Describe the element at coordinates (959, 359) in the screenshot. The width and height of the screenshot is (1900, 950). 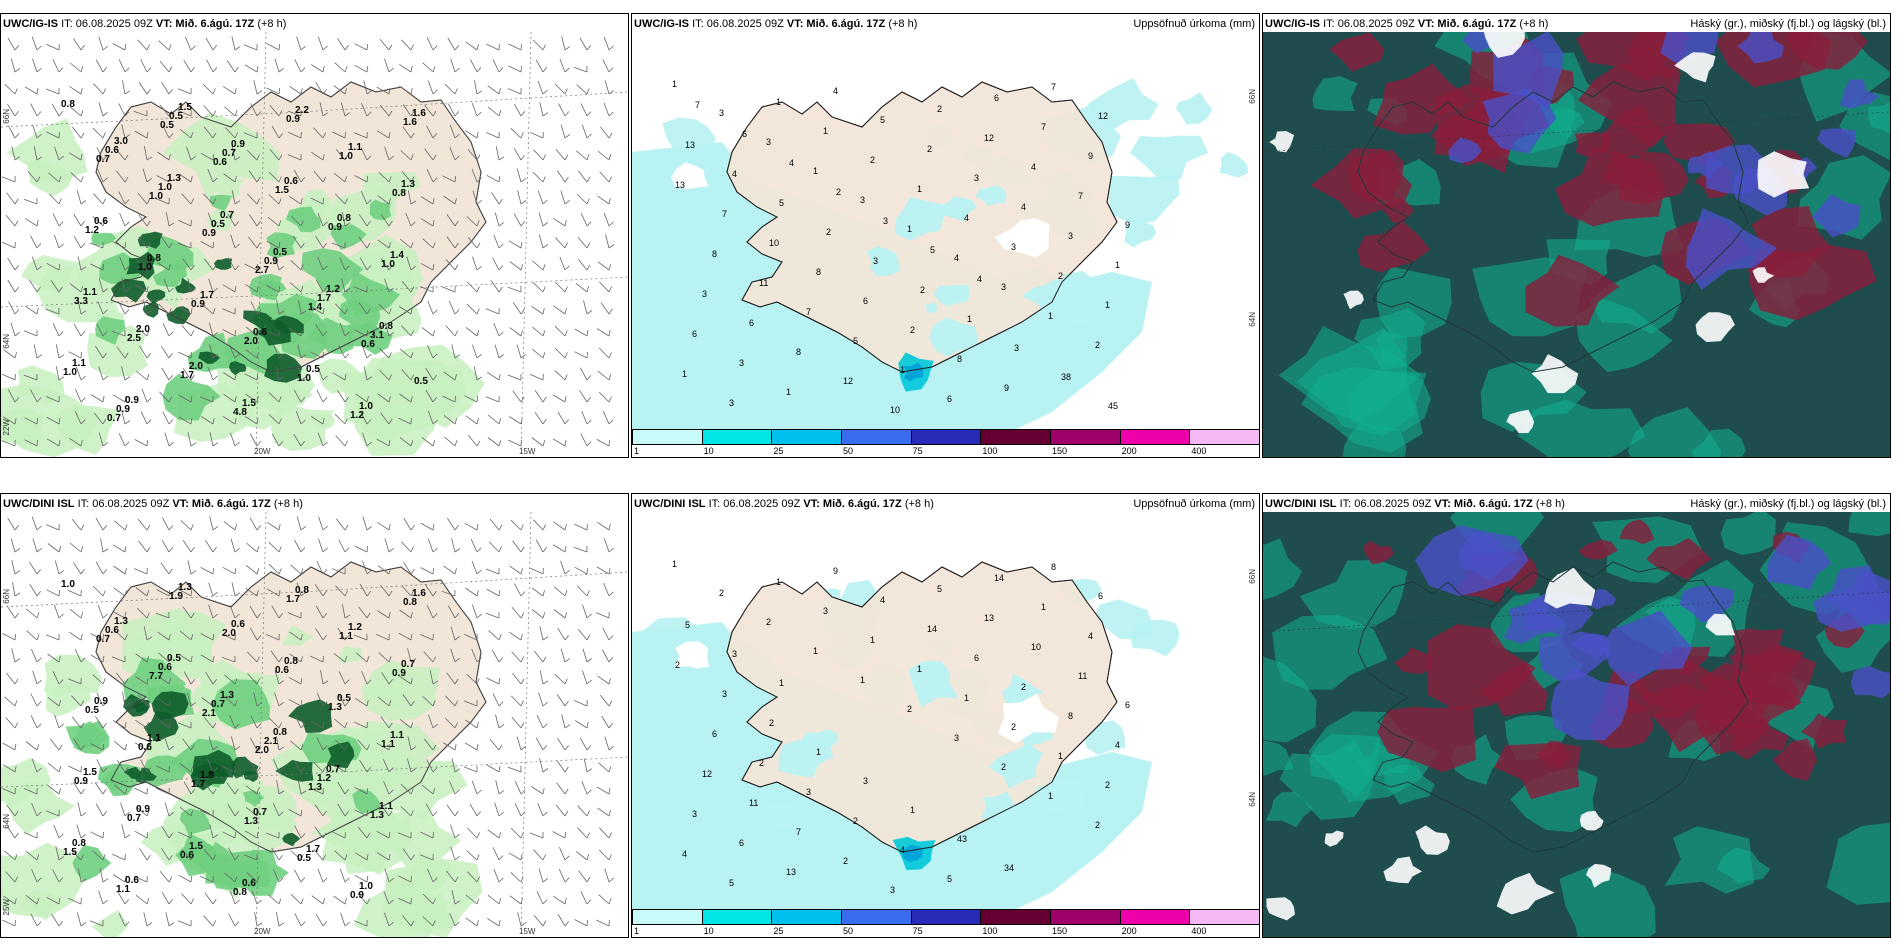
I see `precip-amount-label: 8` at that location.